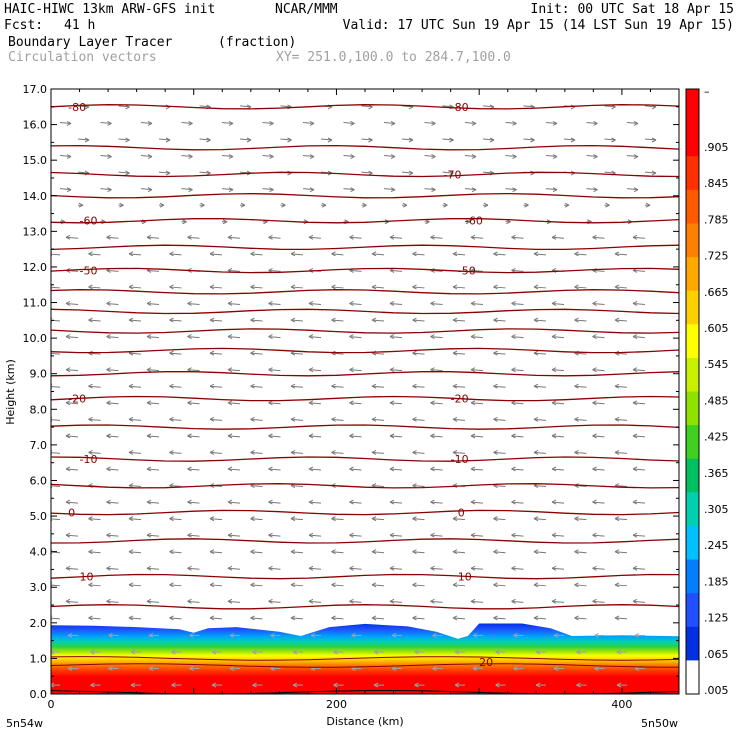  What do you see at coordinates (35, 231) in the screenshot?
I see `y-tick-label: 13.0` at bounding box center [35, 231].